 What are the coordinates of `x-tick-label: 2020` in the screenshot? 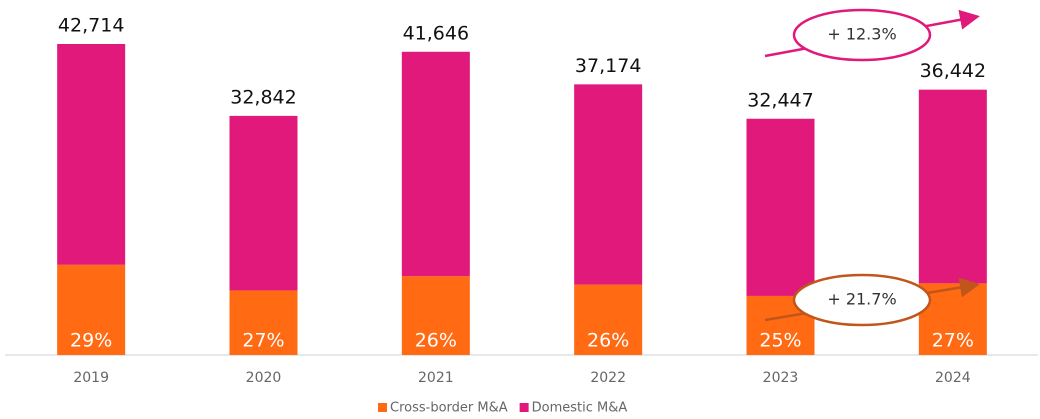 It's located at (264, 378).